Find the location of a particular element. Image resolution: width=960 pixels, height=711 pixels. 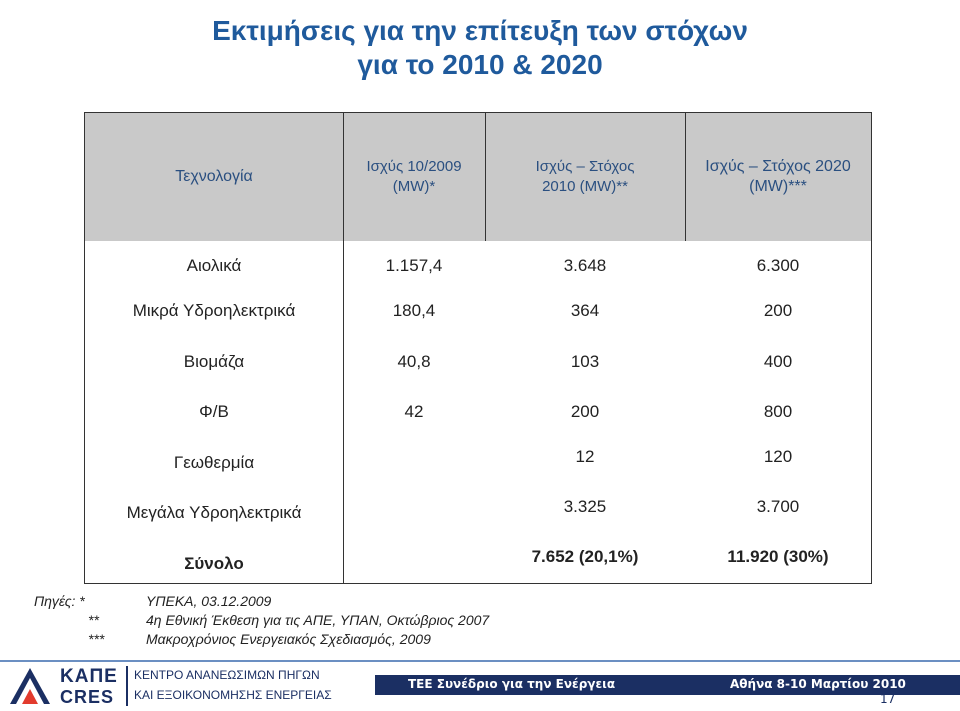

cell-capacity-2009: 1.157,4 is located at coordinates (414, 265).